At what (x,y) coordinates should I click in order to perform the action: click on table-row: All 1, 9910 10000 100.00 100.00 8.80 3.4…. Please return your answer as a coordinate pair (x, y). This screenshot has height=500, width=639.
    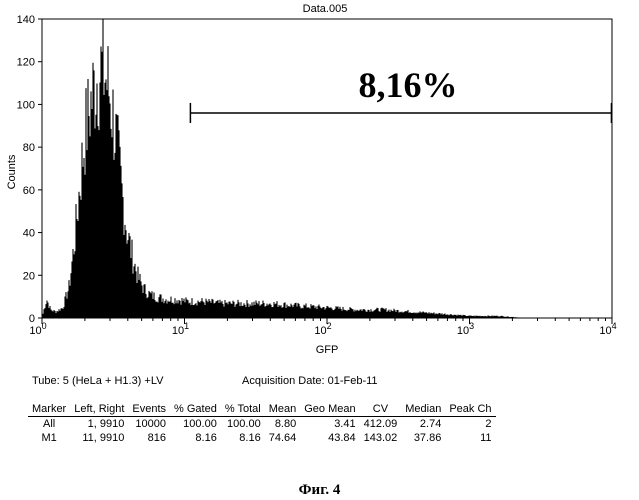
    Looking at the image, I should click on (262, 424).